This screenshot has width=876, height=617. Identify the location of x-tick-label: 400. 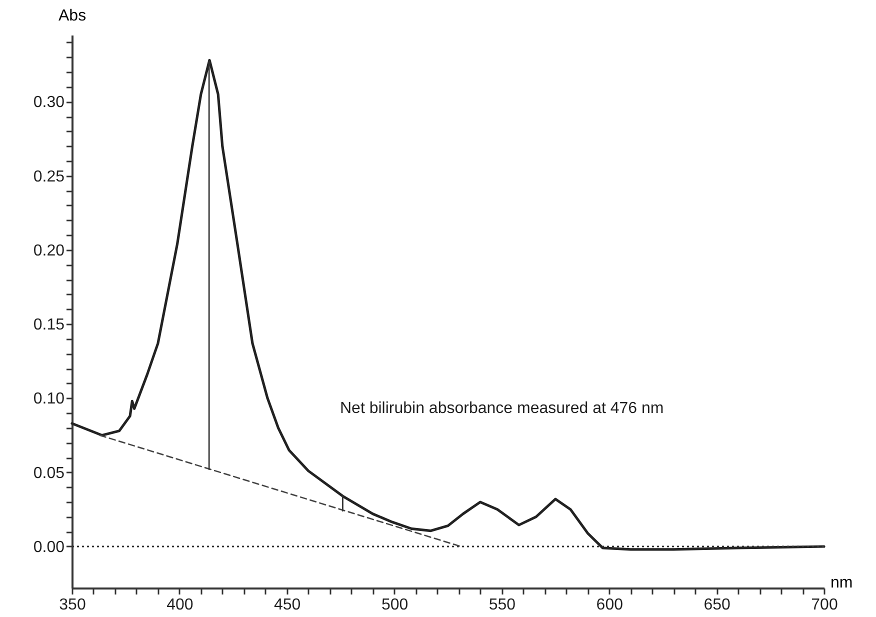
(180, 605).